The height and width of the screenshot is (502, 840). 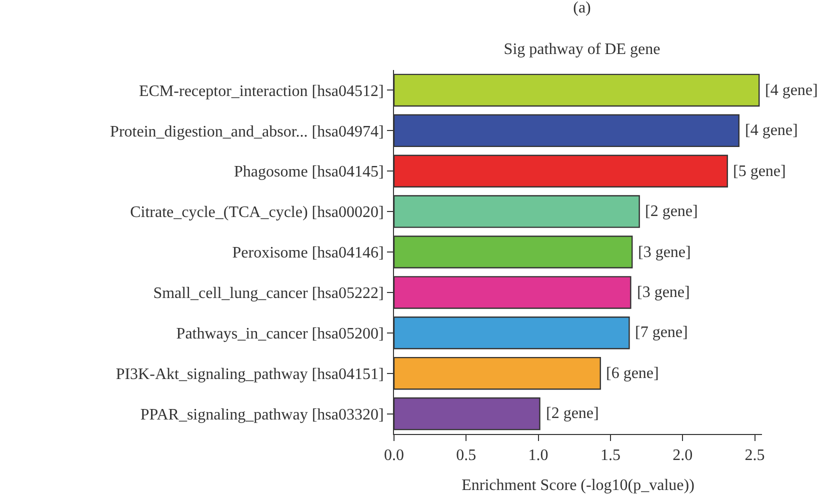 What do you see at coordinates (257, 213) in the screenshot?
I see `y-tick-label: Citrate_cycle_(TCA_cycle) [hsa00020]` at bounding box center [257, 213].